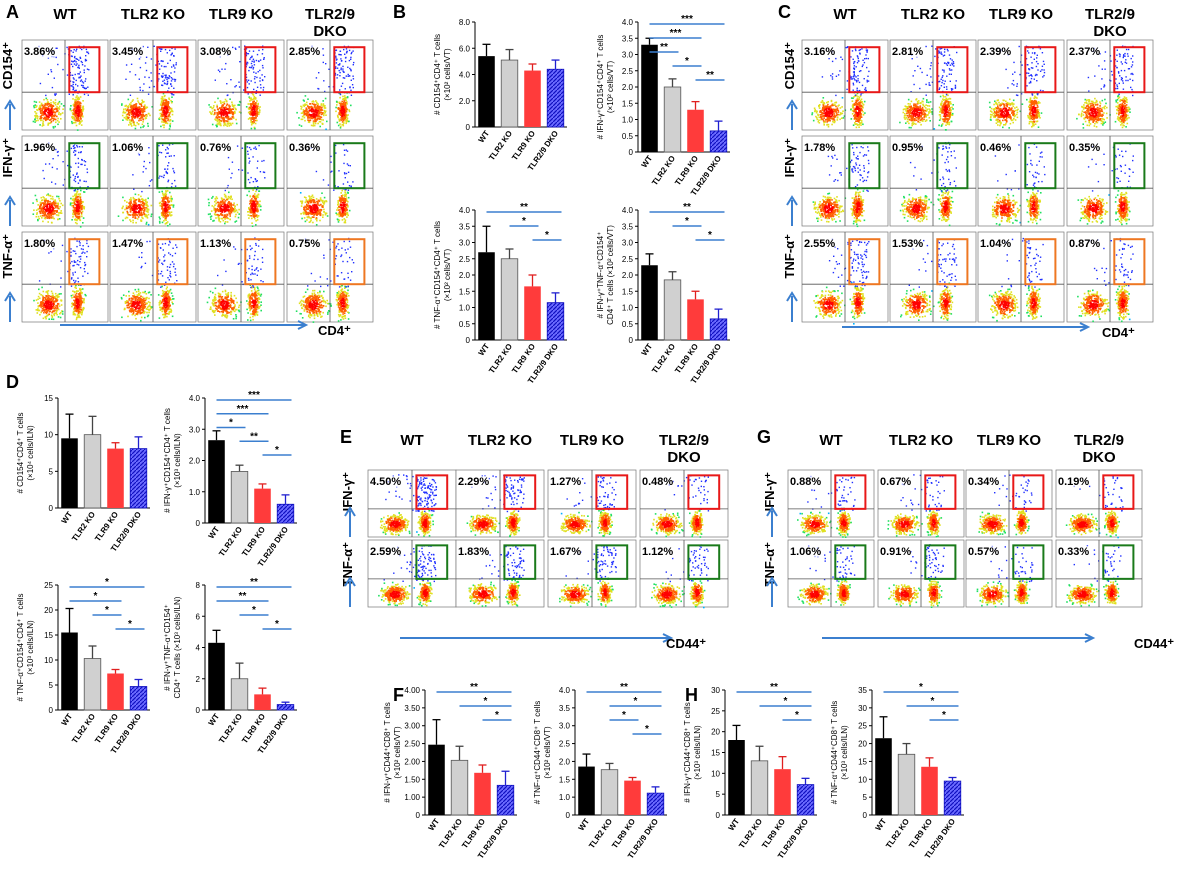  What do you see at coordinates (48, 585) in the screenshot?
I see `y-tick-label: 25` at bounding box center [48, 585].